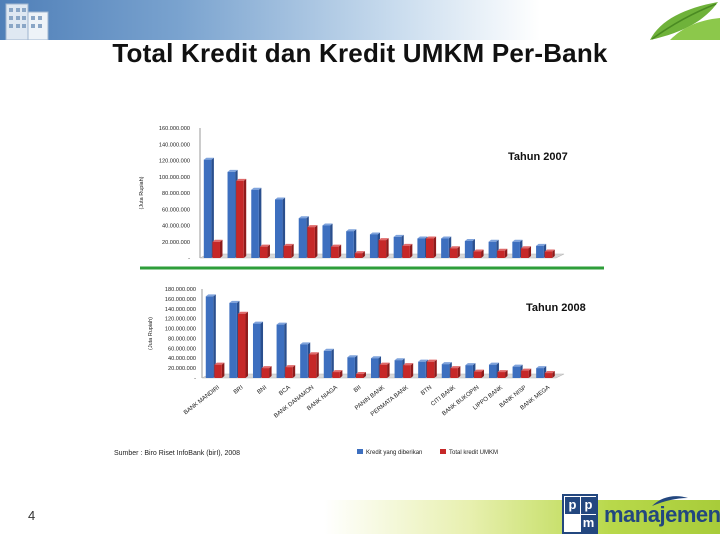  What do you see at coordinates (180, 310) in the screenshot?
I see `y-tick-label-2008-2: 140.000.000` at bounding box center [180, 310].